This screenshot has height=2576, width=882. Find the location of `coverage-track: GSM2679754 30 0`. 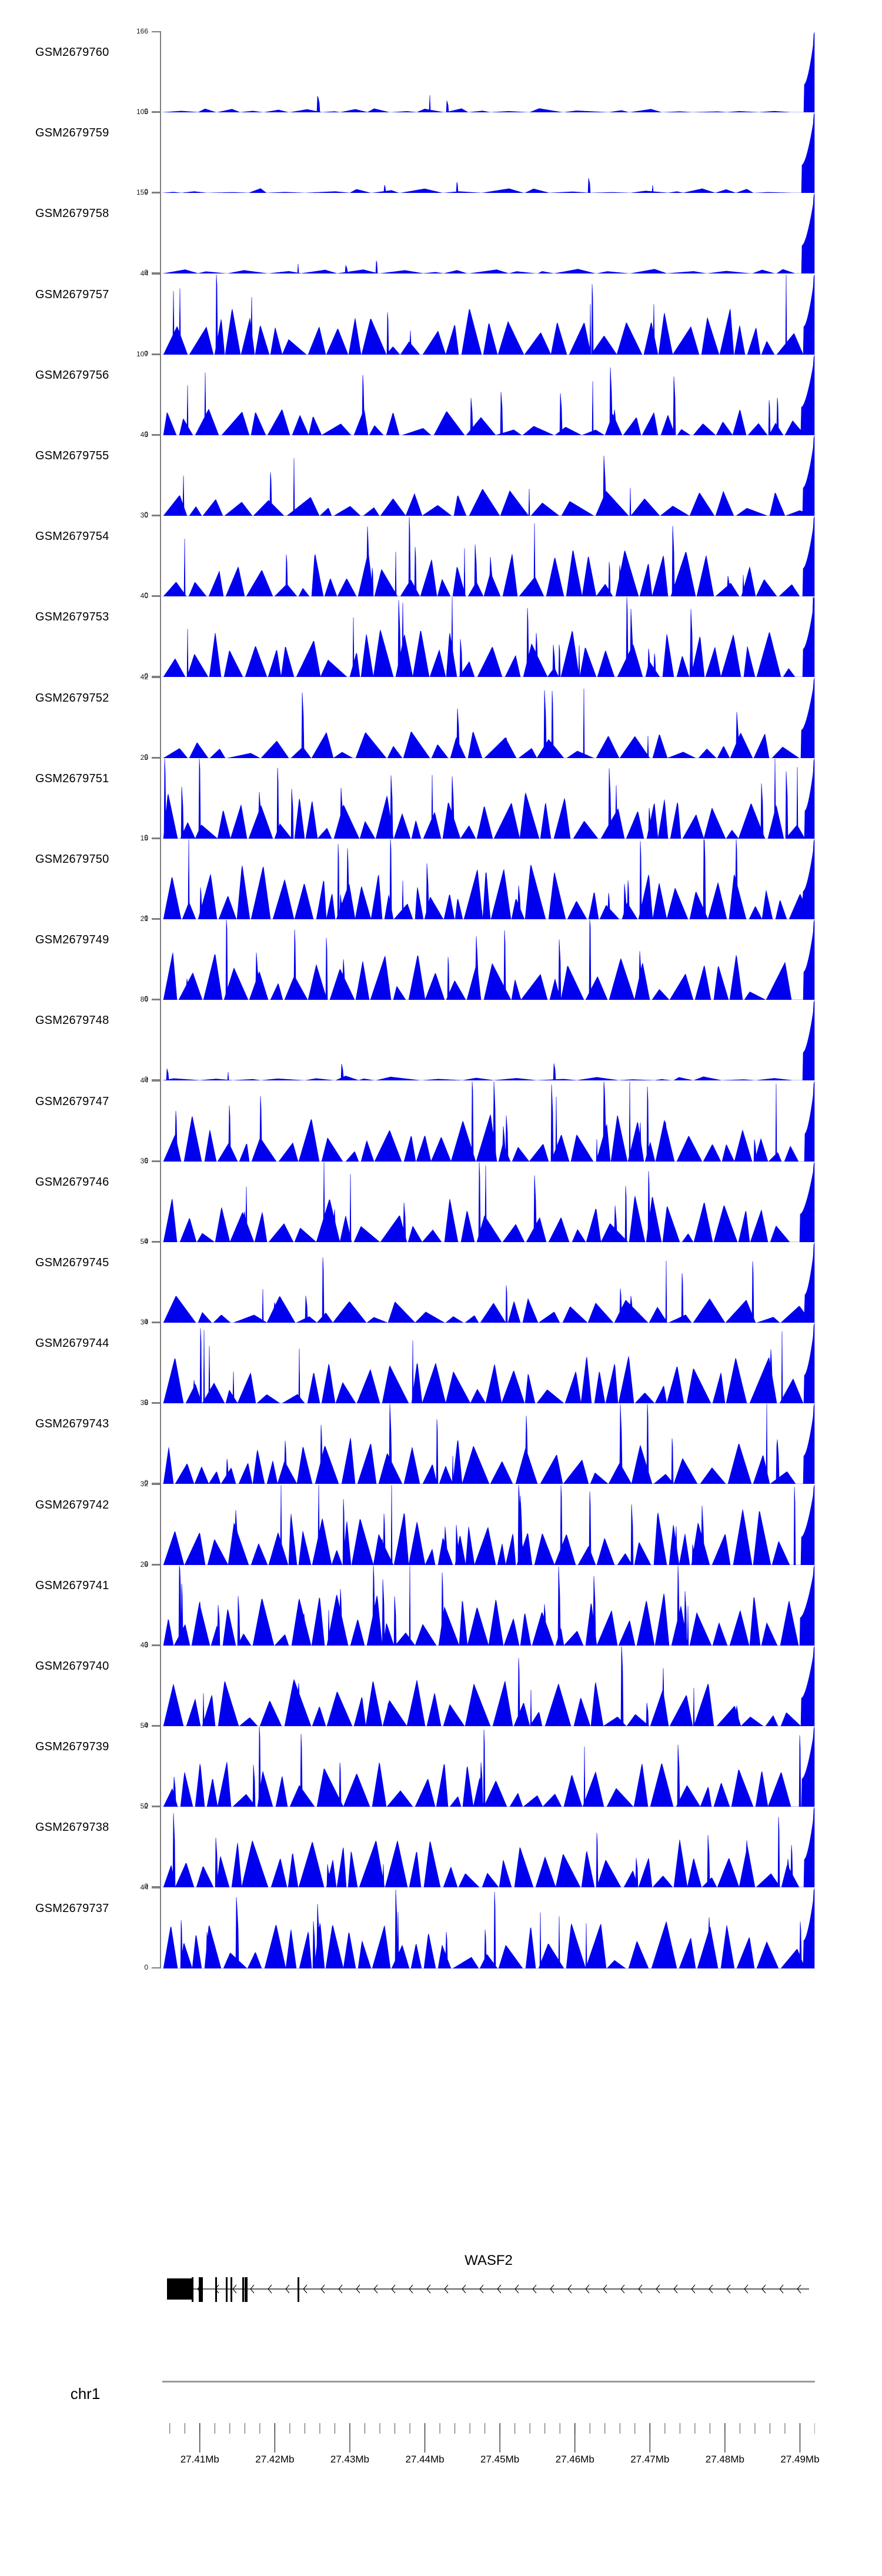

coverage-track: GSM2679754 30 0 is located at coordinates (441, 549).